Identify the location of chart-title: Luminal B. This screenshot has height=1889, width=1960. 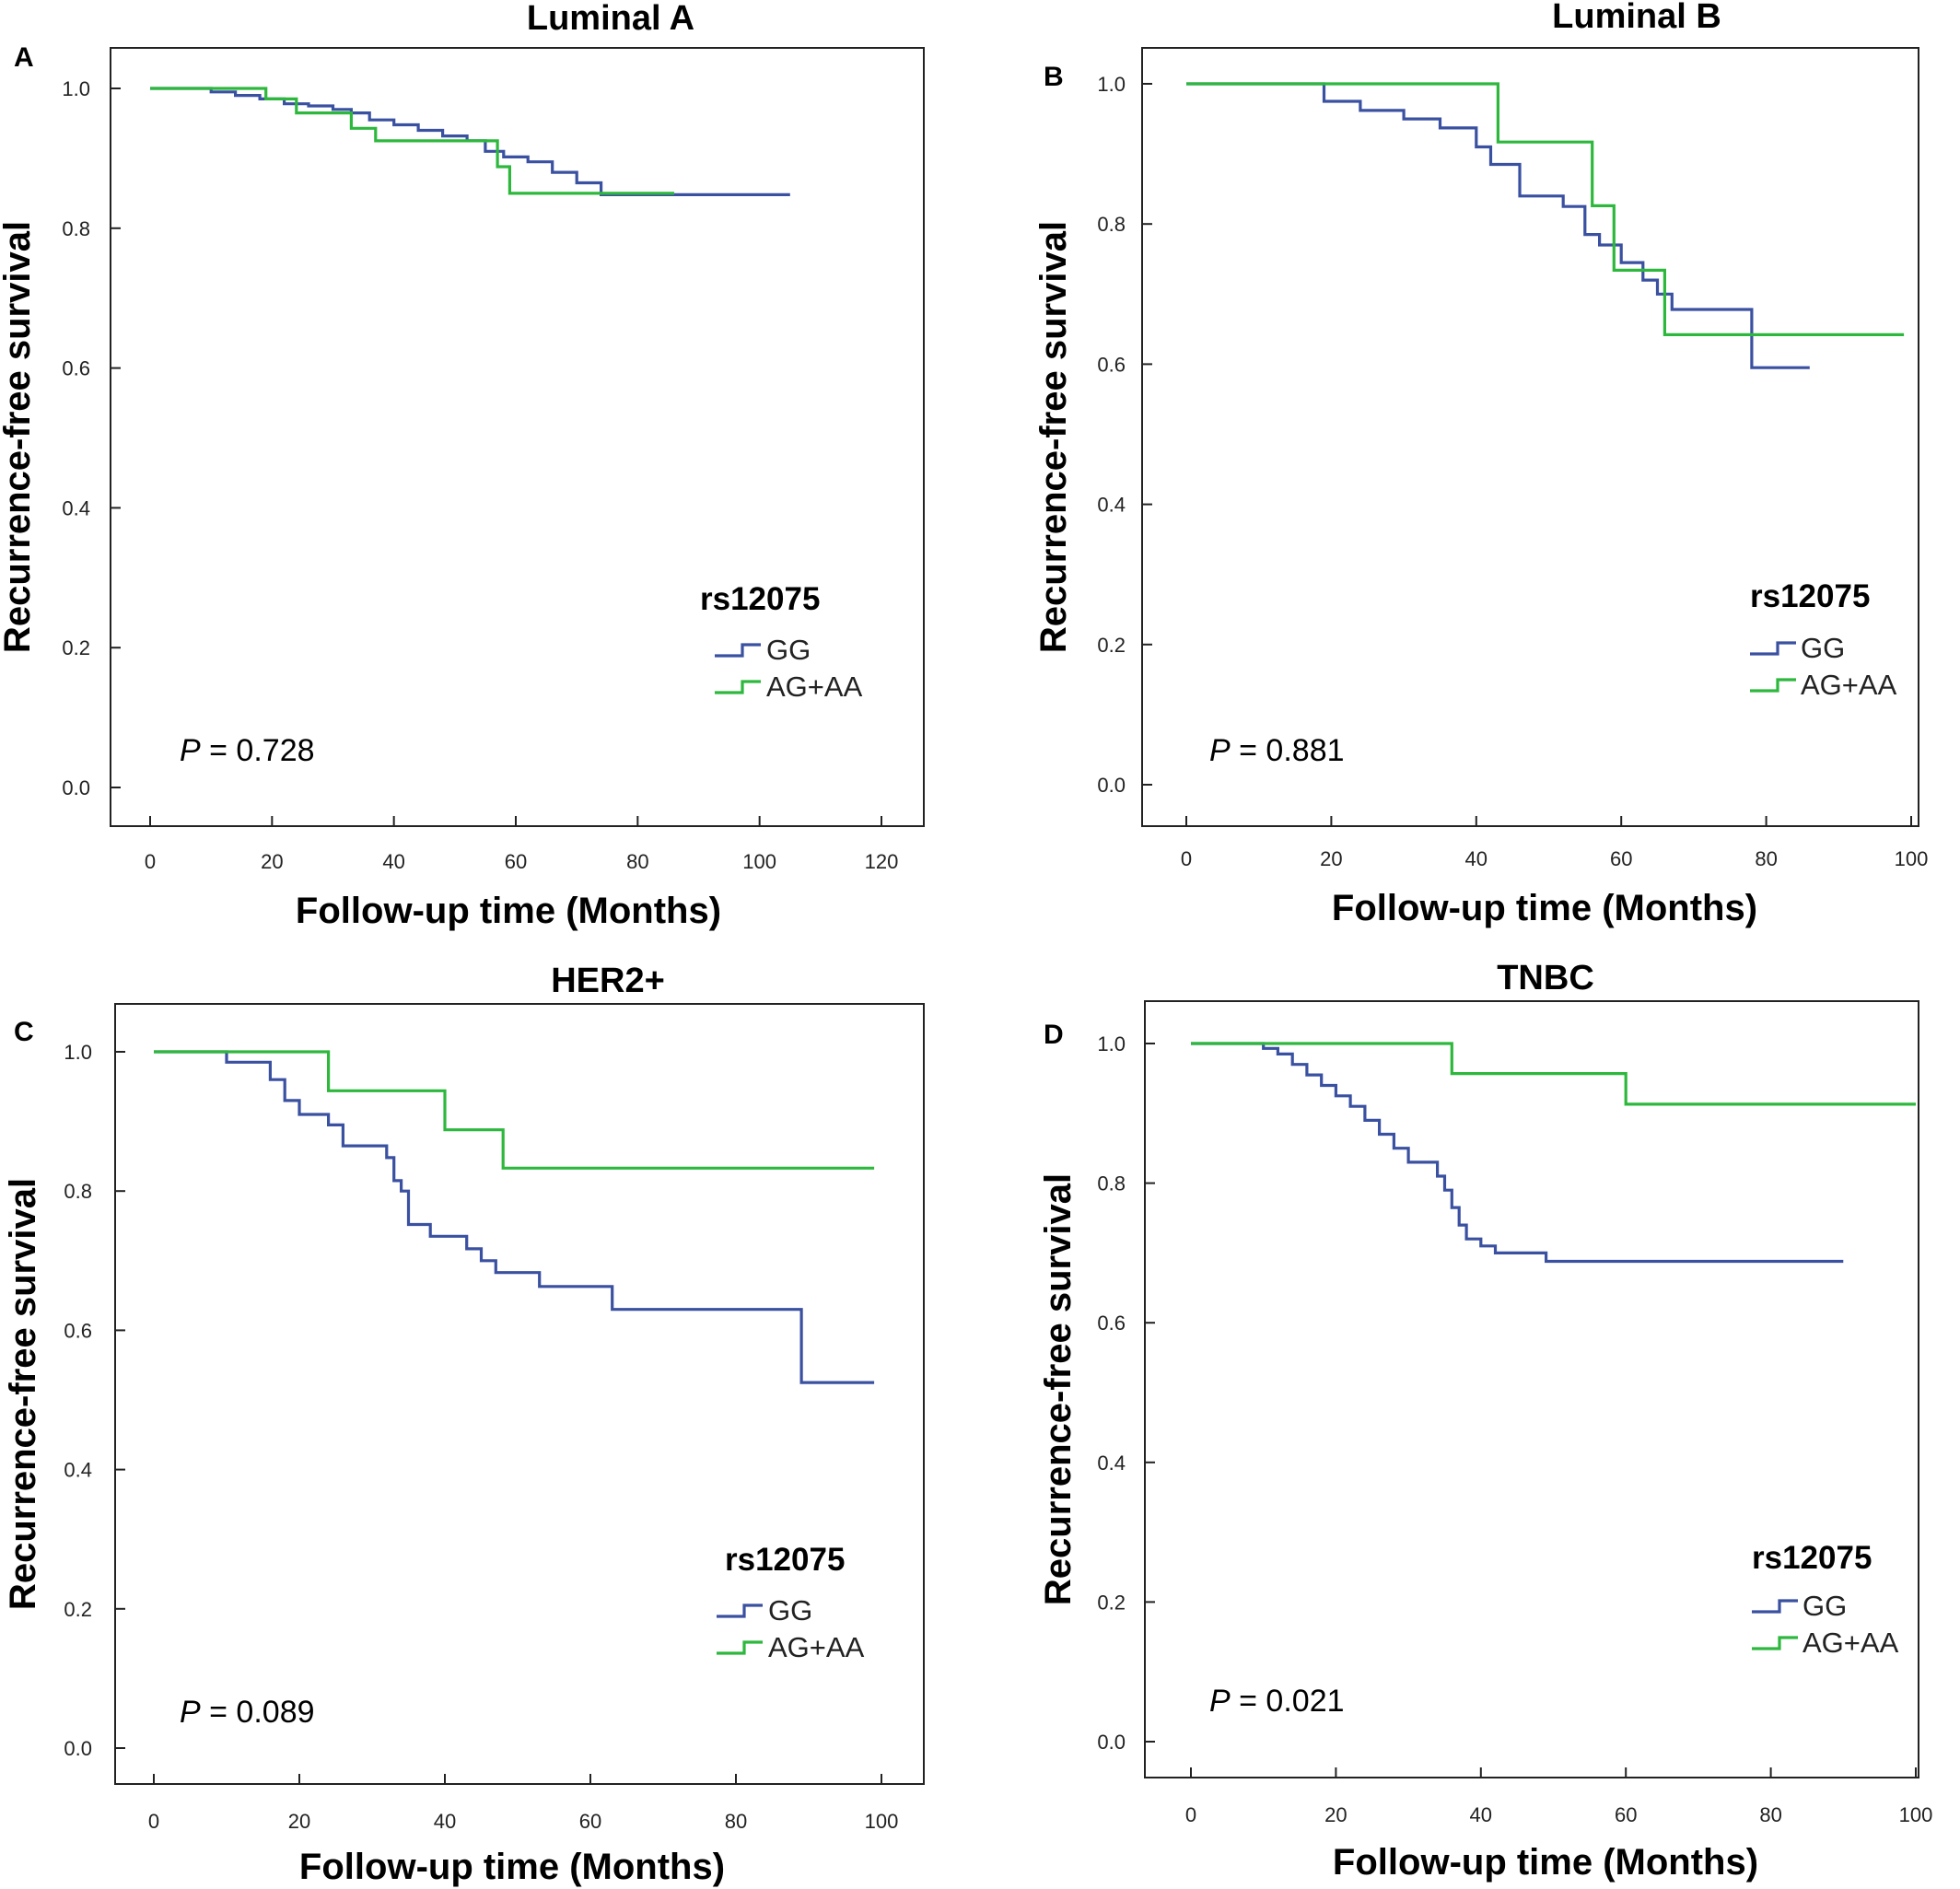
(1636, 18).